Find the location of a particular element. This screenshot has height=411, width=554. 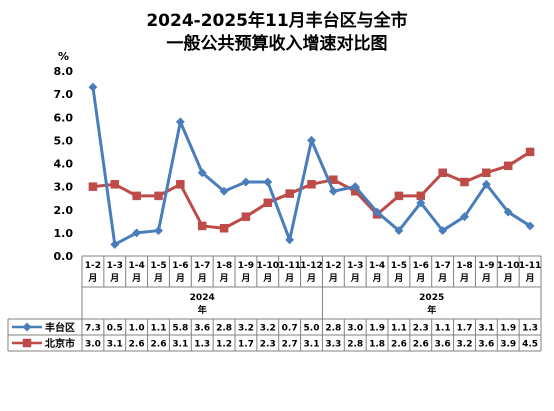

data-table-value: 1.2 is located at coordinates (224, 345).